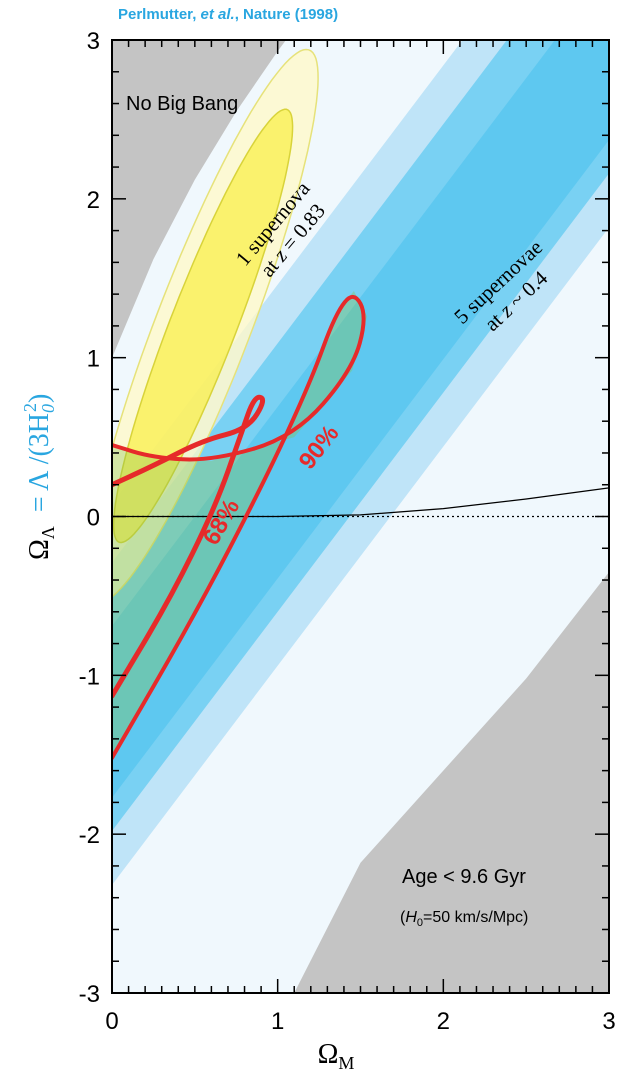  Describe the element at coordinates (111, 1021) in the screenshot. I see `x-tick-label: 0` at that location.